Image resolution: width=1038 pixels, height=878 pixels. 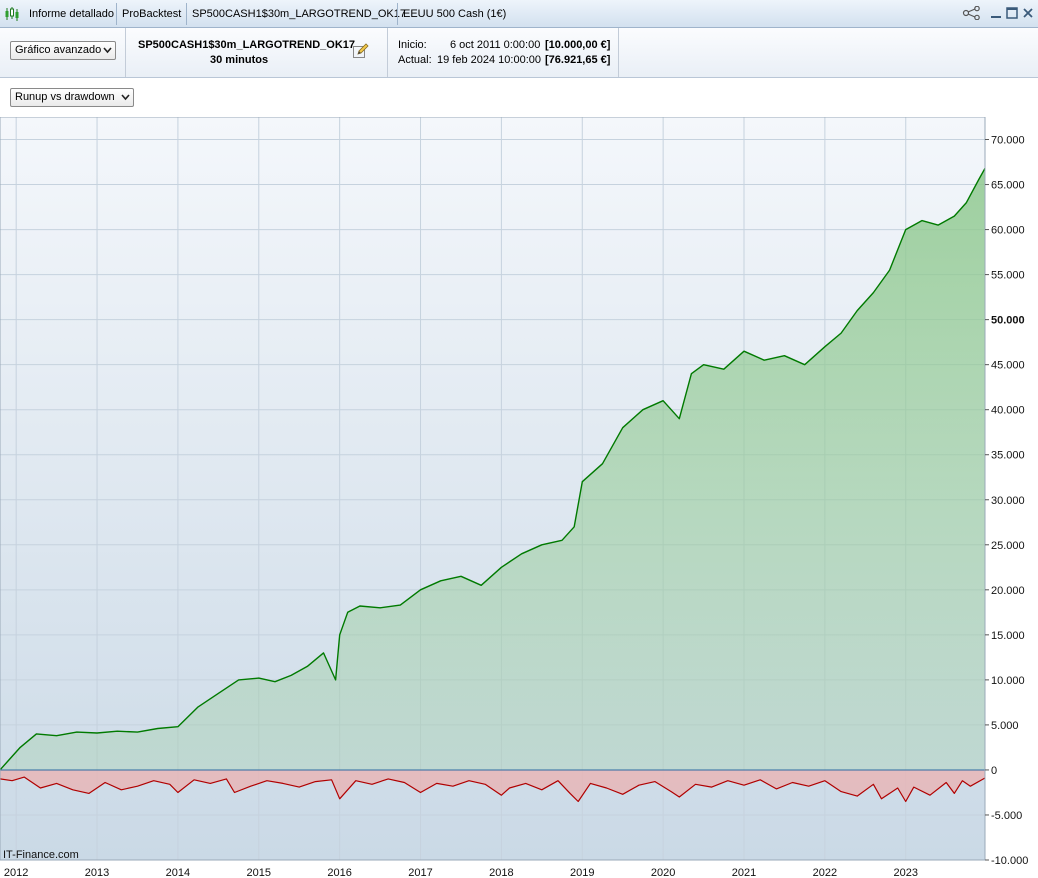 I want to click on breadcrumb-instrument: EEUU 500 Cash (1€), so click(x=455, y=14).